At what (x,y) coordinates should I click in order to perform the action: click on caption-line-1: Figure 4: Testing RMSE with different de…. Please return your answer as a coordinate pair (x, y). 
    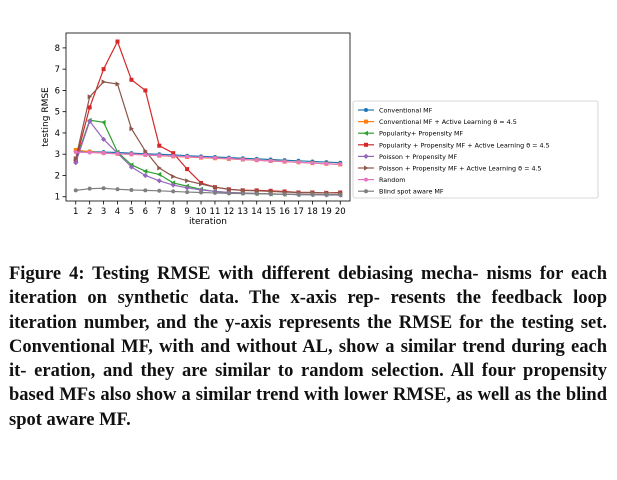
    Looking at the image, I should click on (244, 274).